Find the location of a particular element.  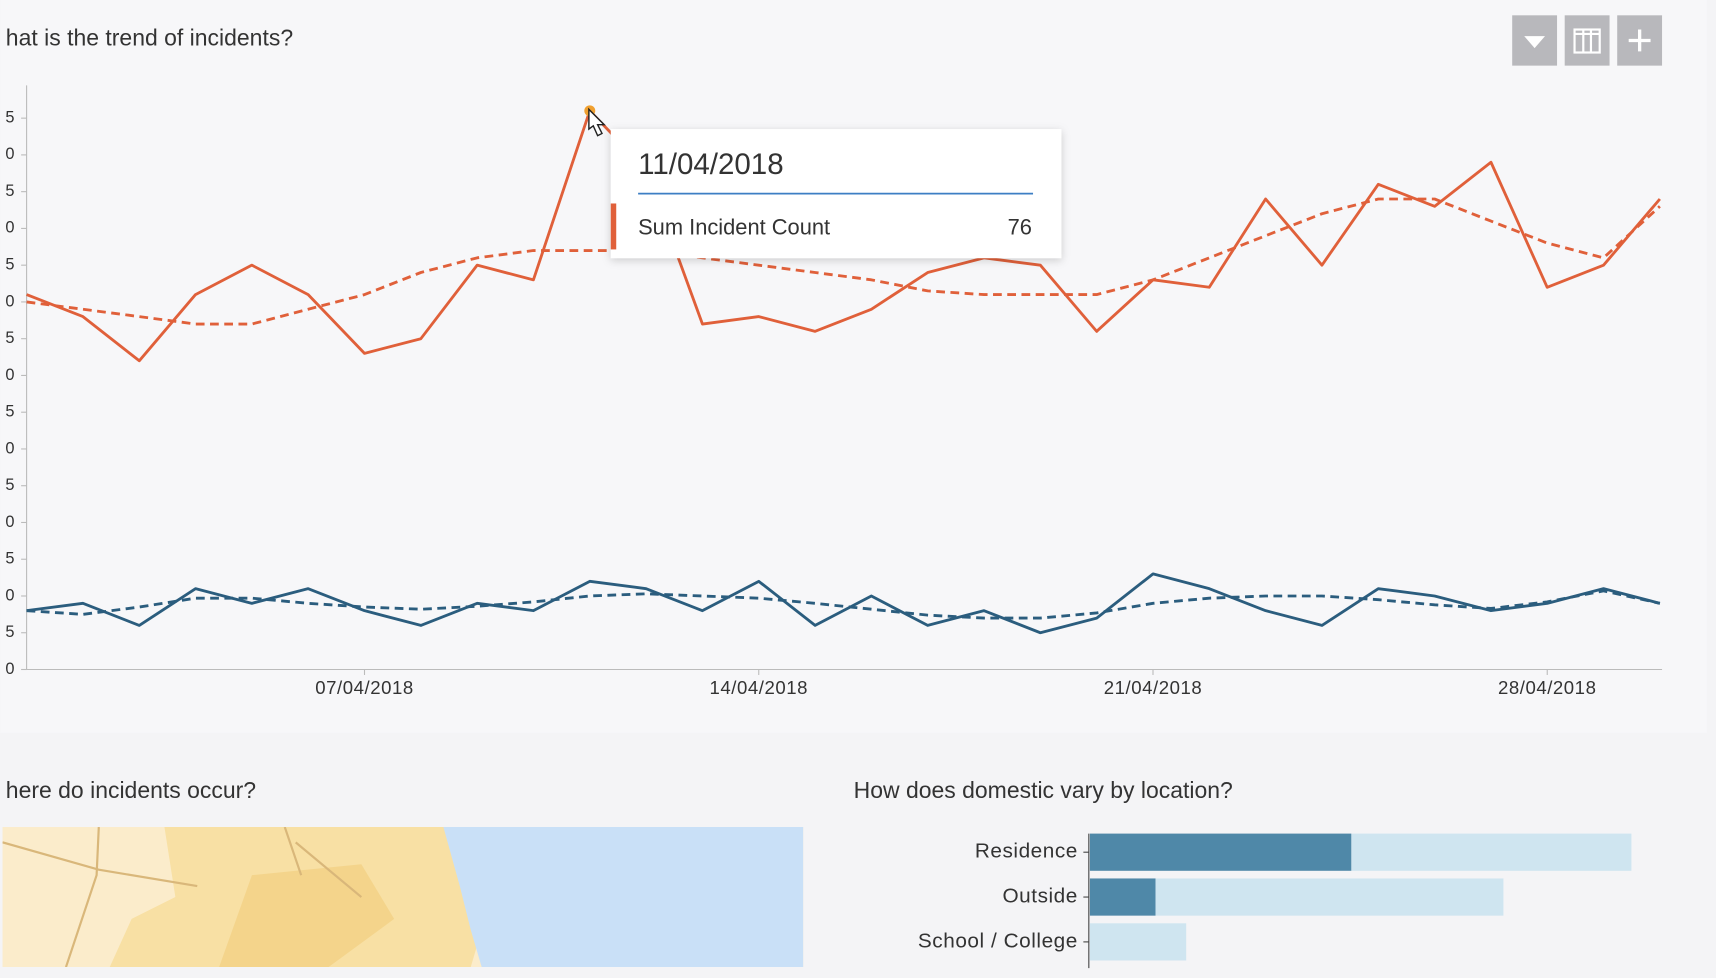

add-icon is located at coordinates (1639, 40).